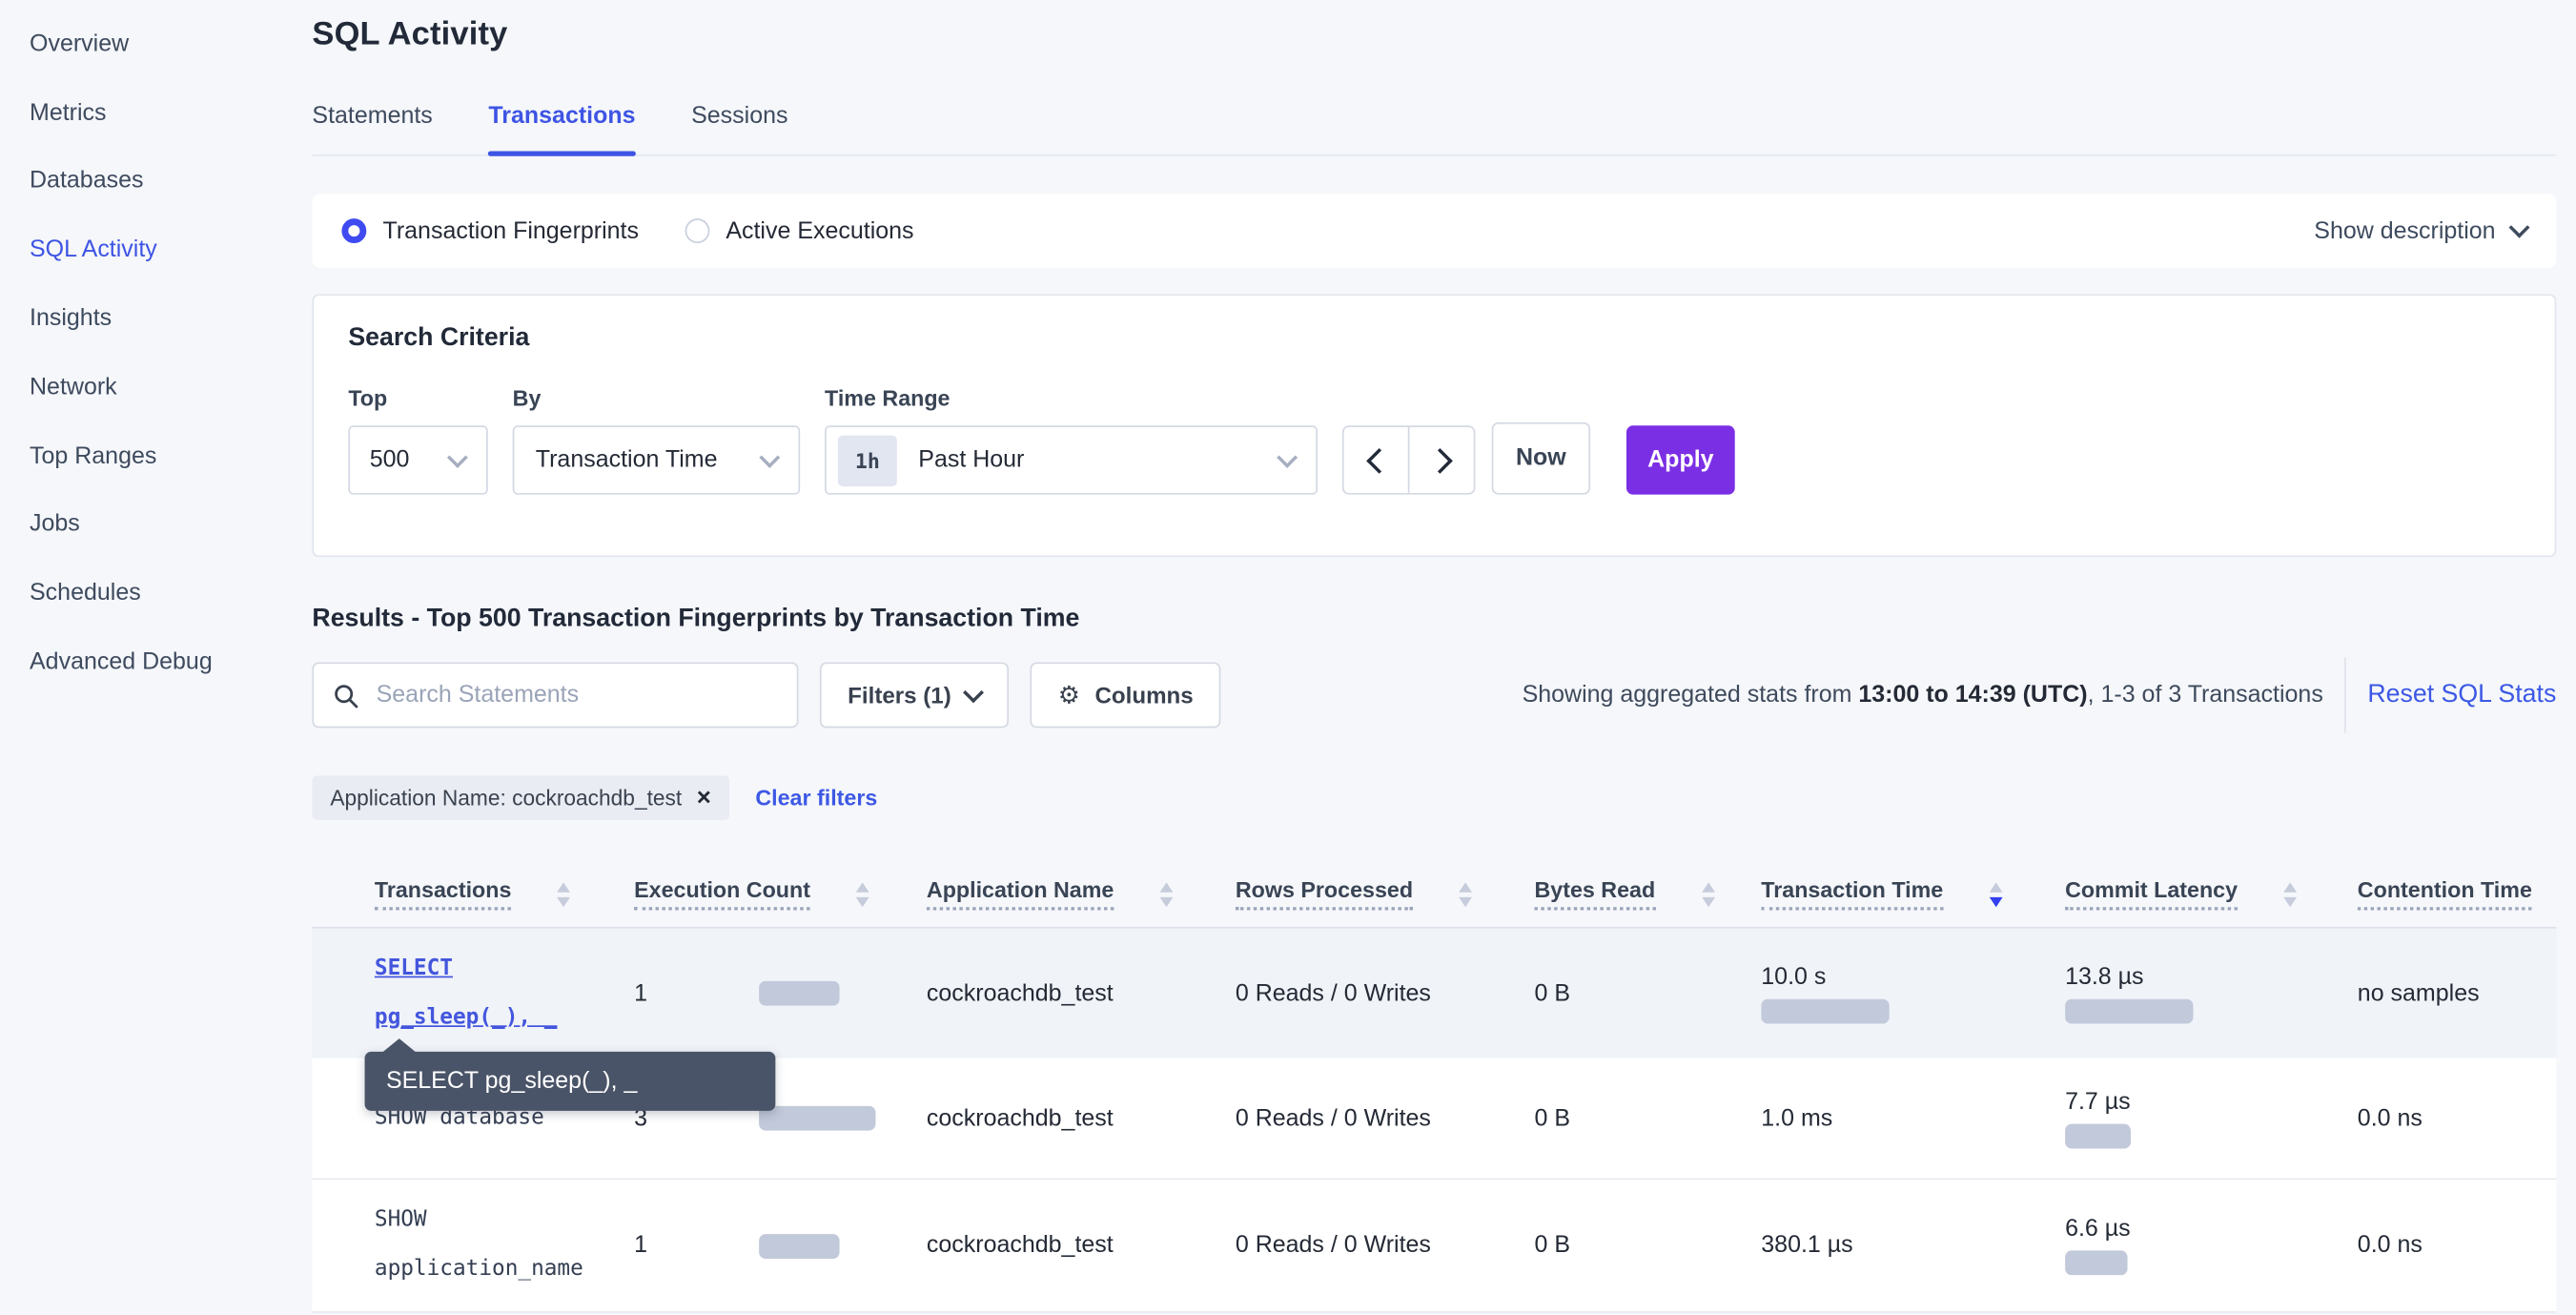 The image size is (2576, 1315). What do you see at coordinates (1826, 1010) in the screenshot?
I see `transaction-time-bar` at bounding box center [1826, 1010].